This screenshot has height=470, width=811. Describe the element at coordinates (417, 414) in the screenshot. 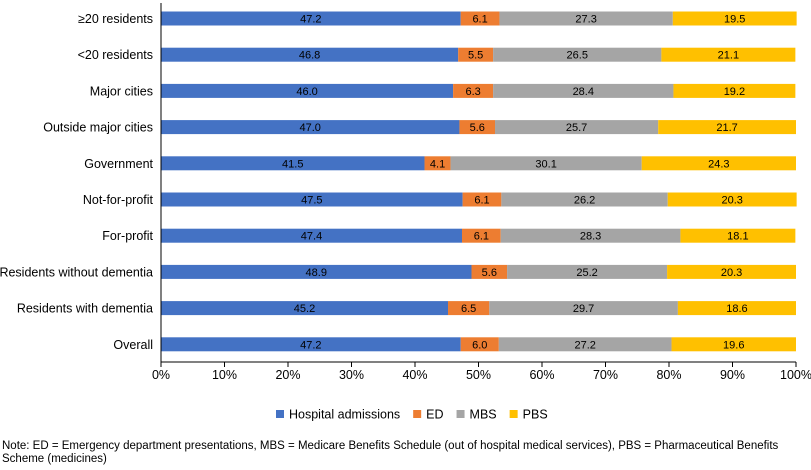

I see `legend-swatch-ed` at that location.